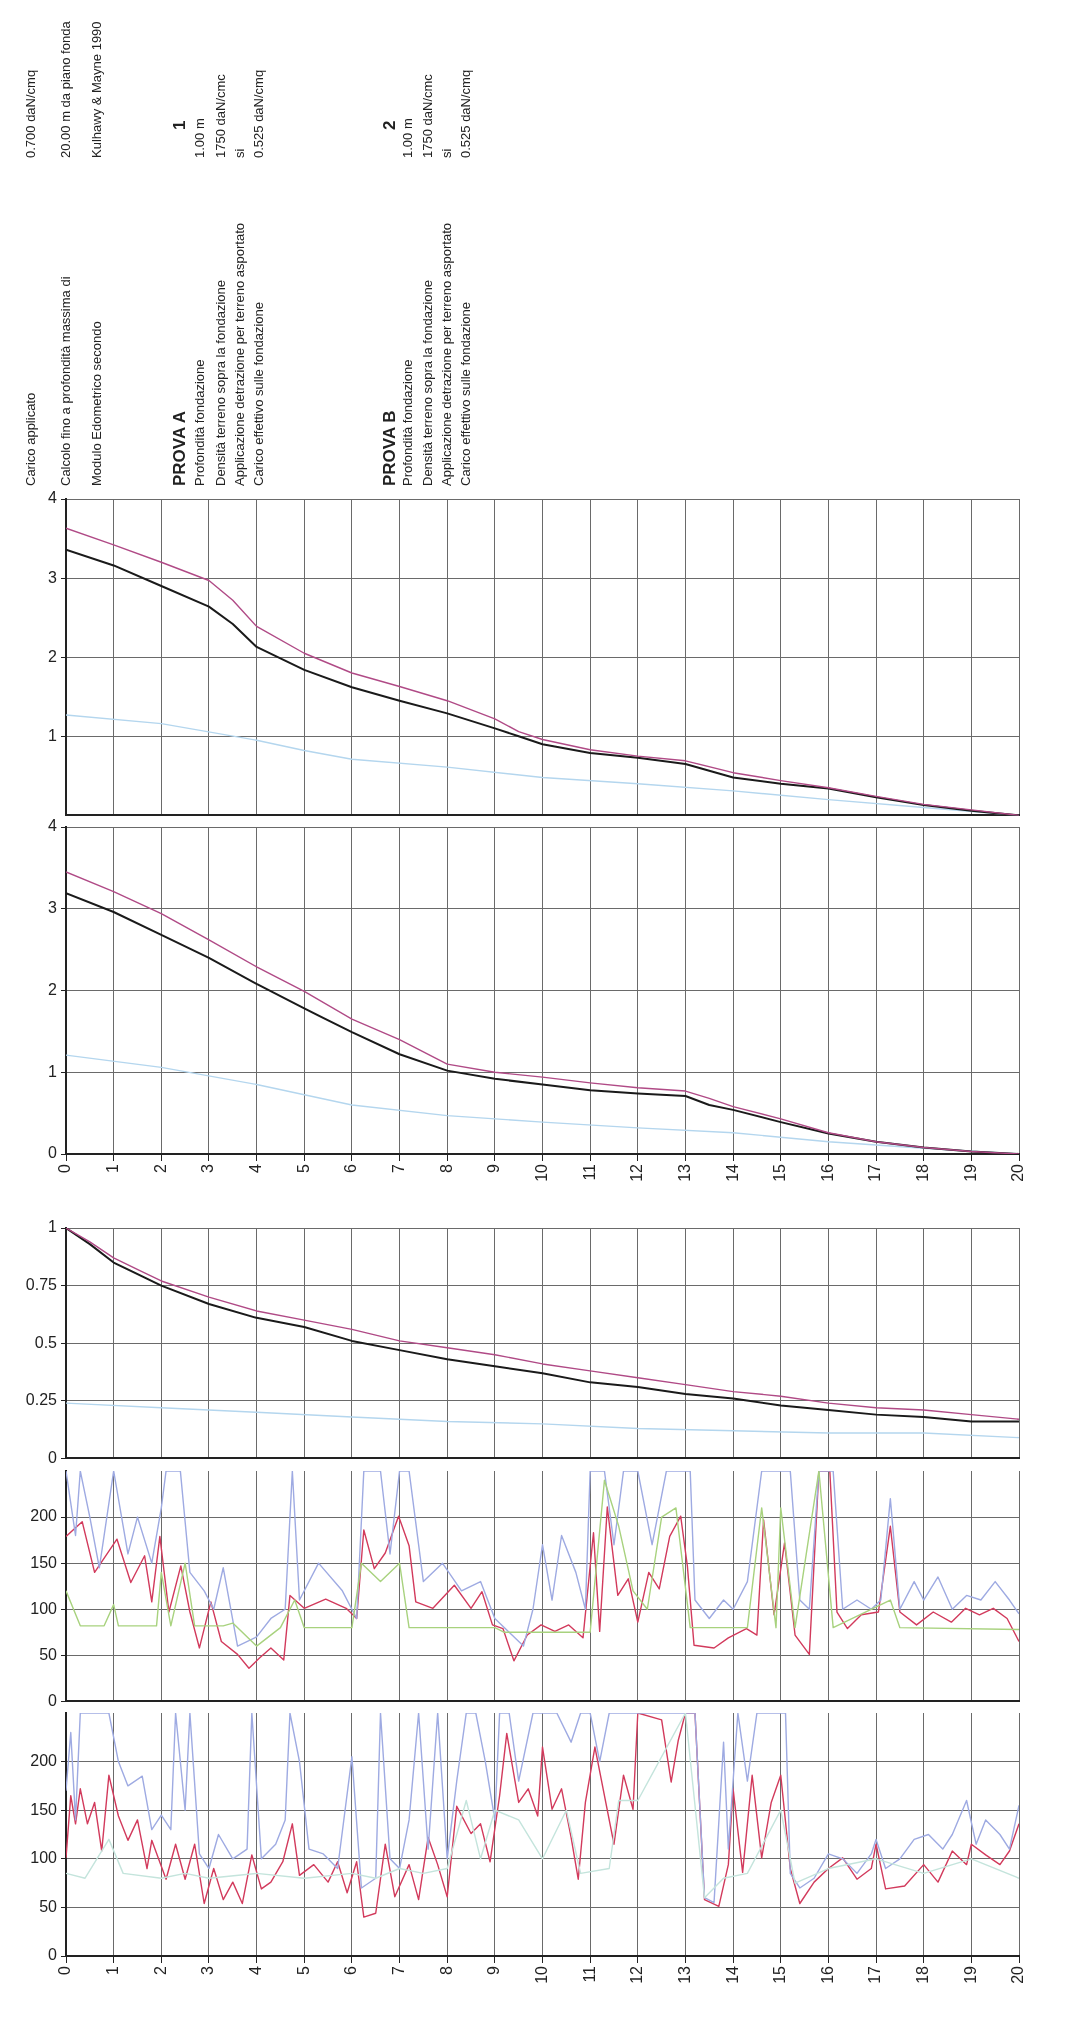 This screenshot has width=1082, height=2032. Describe the element at coordinates (41, 1400) in the screenshot. I see `y-tick-label: 0.25` at that location.